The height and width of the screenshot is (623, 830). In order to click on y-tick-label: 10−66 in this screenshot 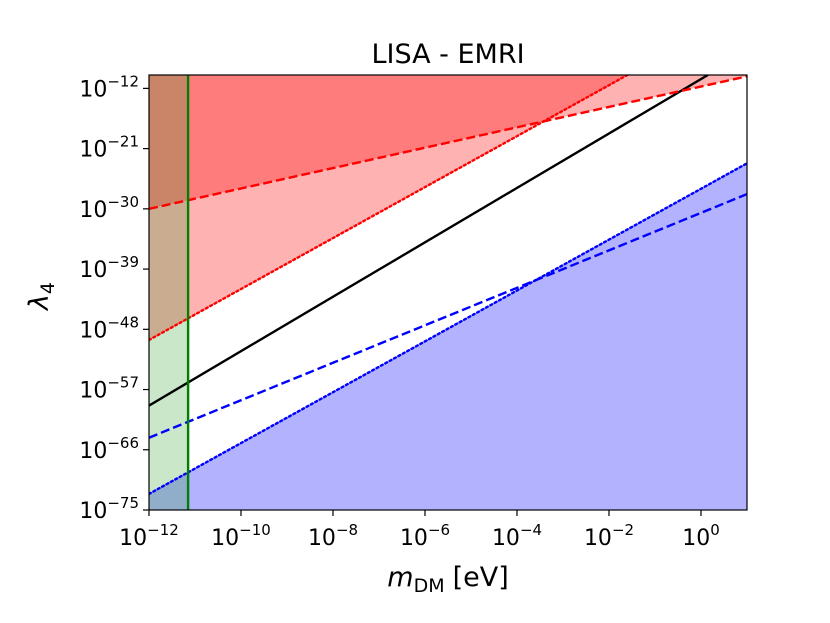, I will do `click(109, 449)`.